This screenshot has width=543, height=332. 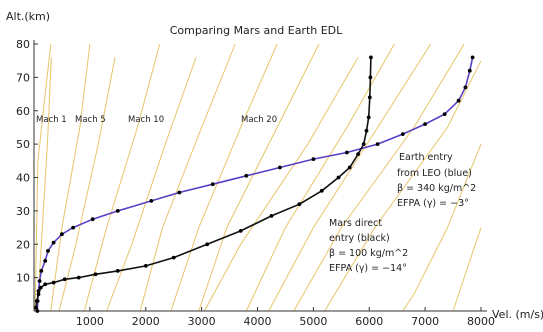 I want to click on y-axis-label: Alt.(km), so click(x=28, y=16).